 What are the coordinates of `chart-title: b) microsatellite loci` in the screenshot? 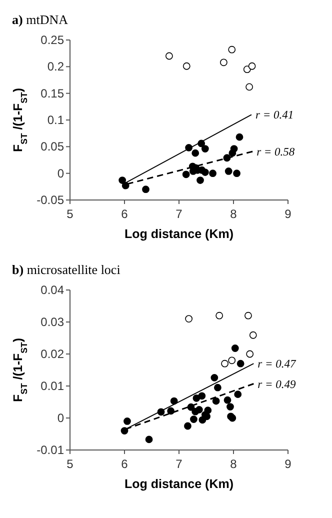 It's located at (66, 269).